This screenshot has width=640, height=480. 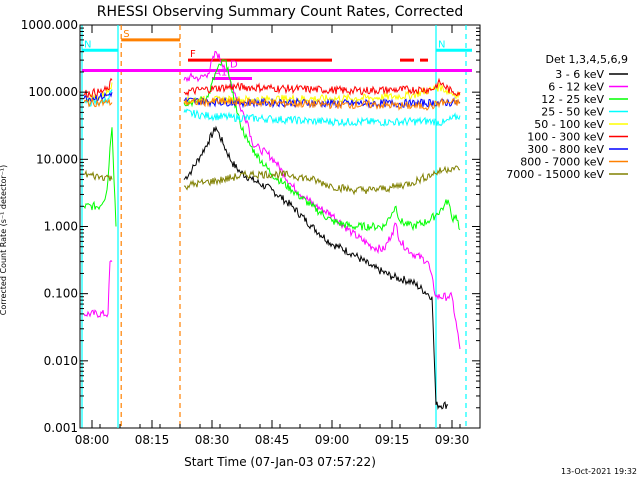 I want to click on legend-label-8: 7000 - 15000 keV, so click(x=555, y=174).